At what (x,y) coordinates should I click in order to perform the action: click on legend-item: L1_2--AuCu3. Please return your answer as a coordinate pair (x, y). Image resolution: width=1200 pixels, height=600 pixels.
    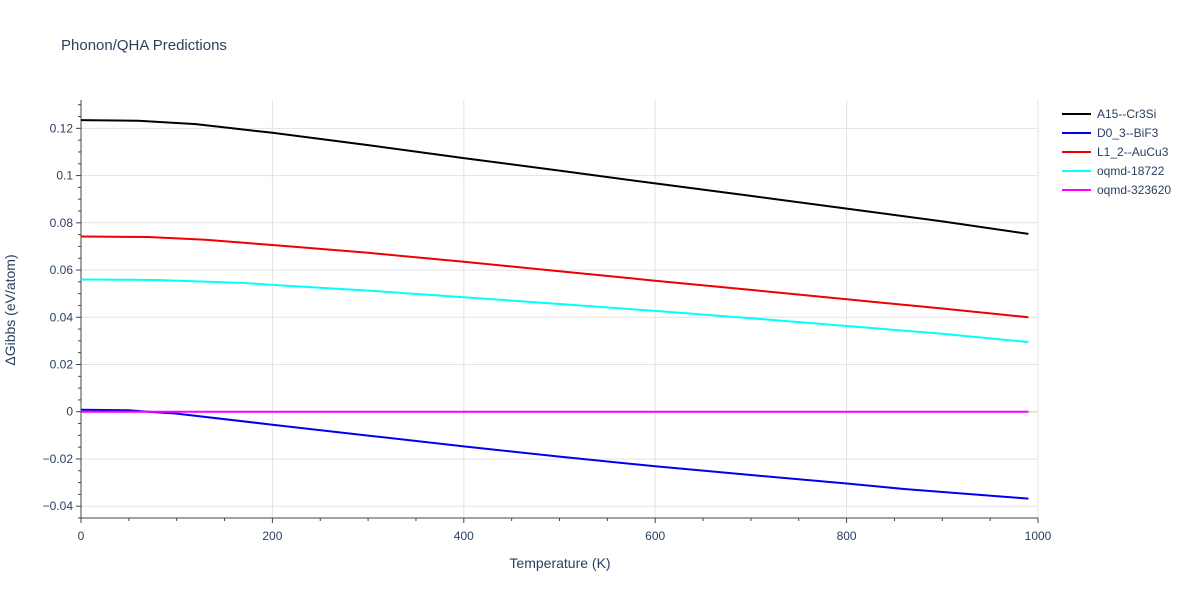
    Looking at the image, I should click on (1115, 152).